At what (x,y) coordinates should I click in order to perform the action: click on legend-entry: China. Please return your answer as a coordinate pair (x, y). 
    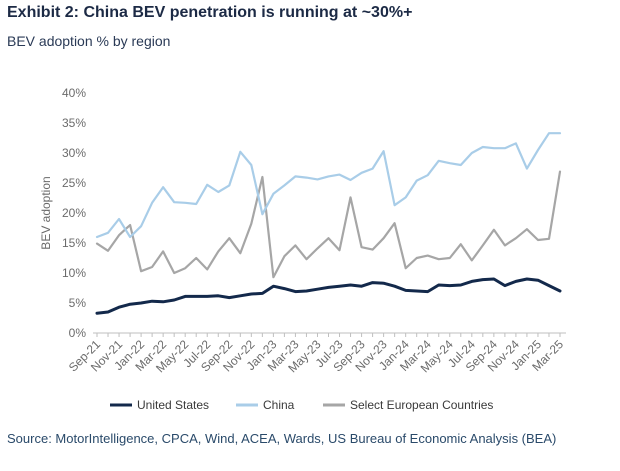
    Looking at the image, I should click on (279, 405).